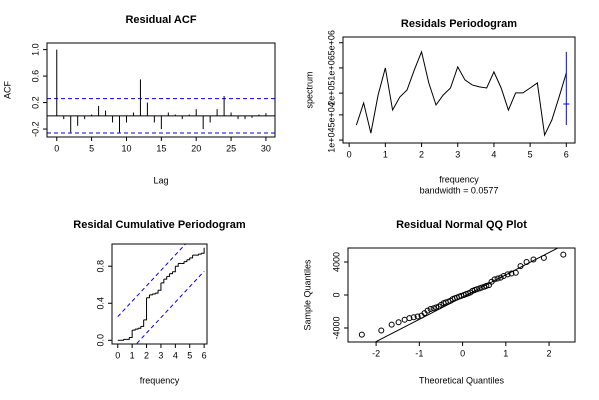 Image resolution: width=599 pixels, height=400 pixels. What do you see at coordinates (461, 225) in the screenshot?
I see `chart-title: Residual Normal QQ Plot` at bounding box center [461, 225].